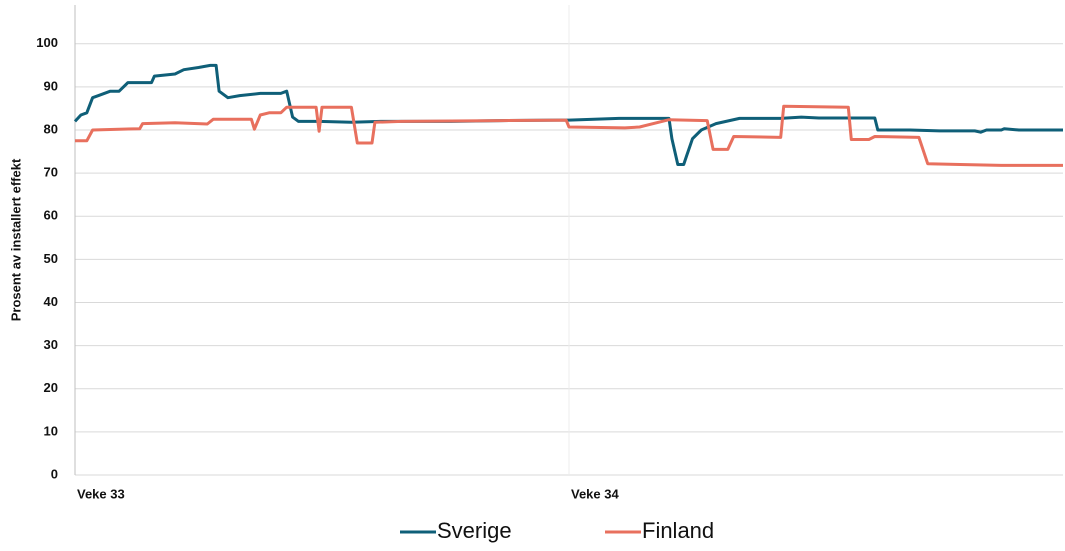 Image resolution: width=1065 pixels, height=551 pixels. What do you see at coordinates (51, 430) in the screenshot?
I see `y-tick-label: 10` at bounding box center [51, 430].